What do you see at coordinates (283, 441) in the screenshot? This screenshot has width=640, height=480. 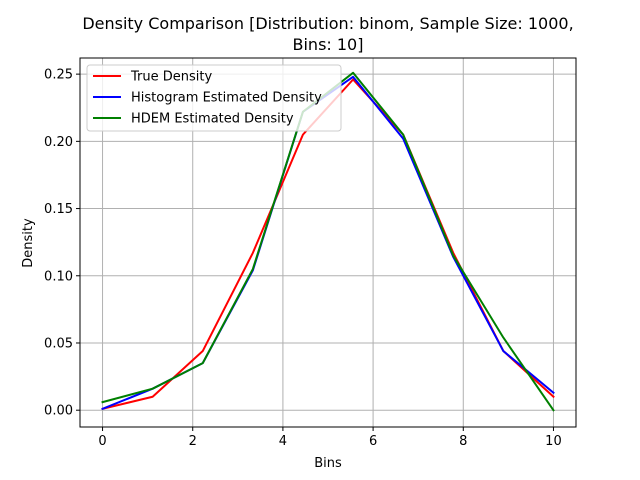 I see `x-tick-label: 4` at bounding box center [283, 441].